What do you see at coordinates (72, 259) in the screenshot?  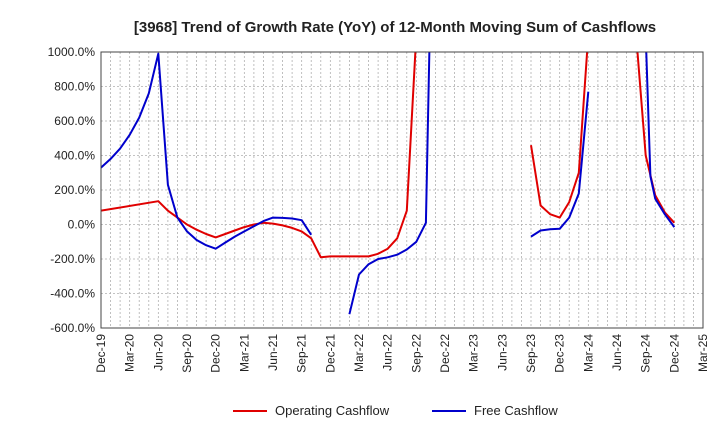 I see `y-tick-label: -200.0%` at bounding box center [72, 259].